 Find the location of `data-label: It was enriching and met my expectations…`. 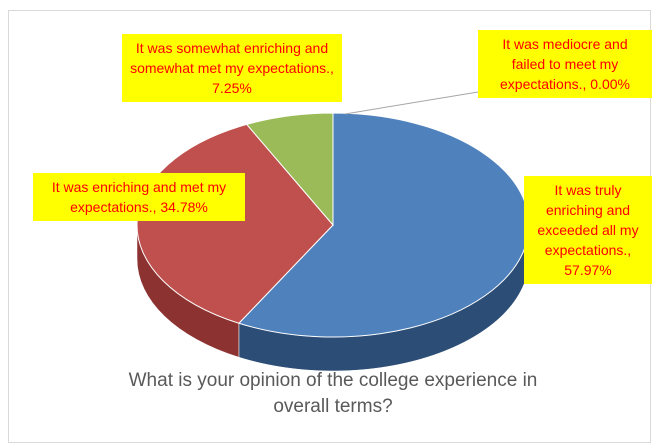

data-label: It was enriching and met my expectations… is located at coordinates (139, 197).